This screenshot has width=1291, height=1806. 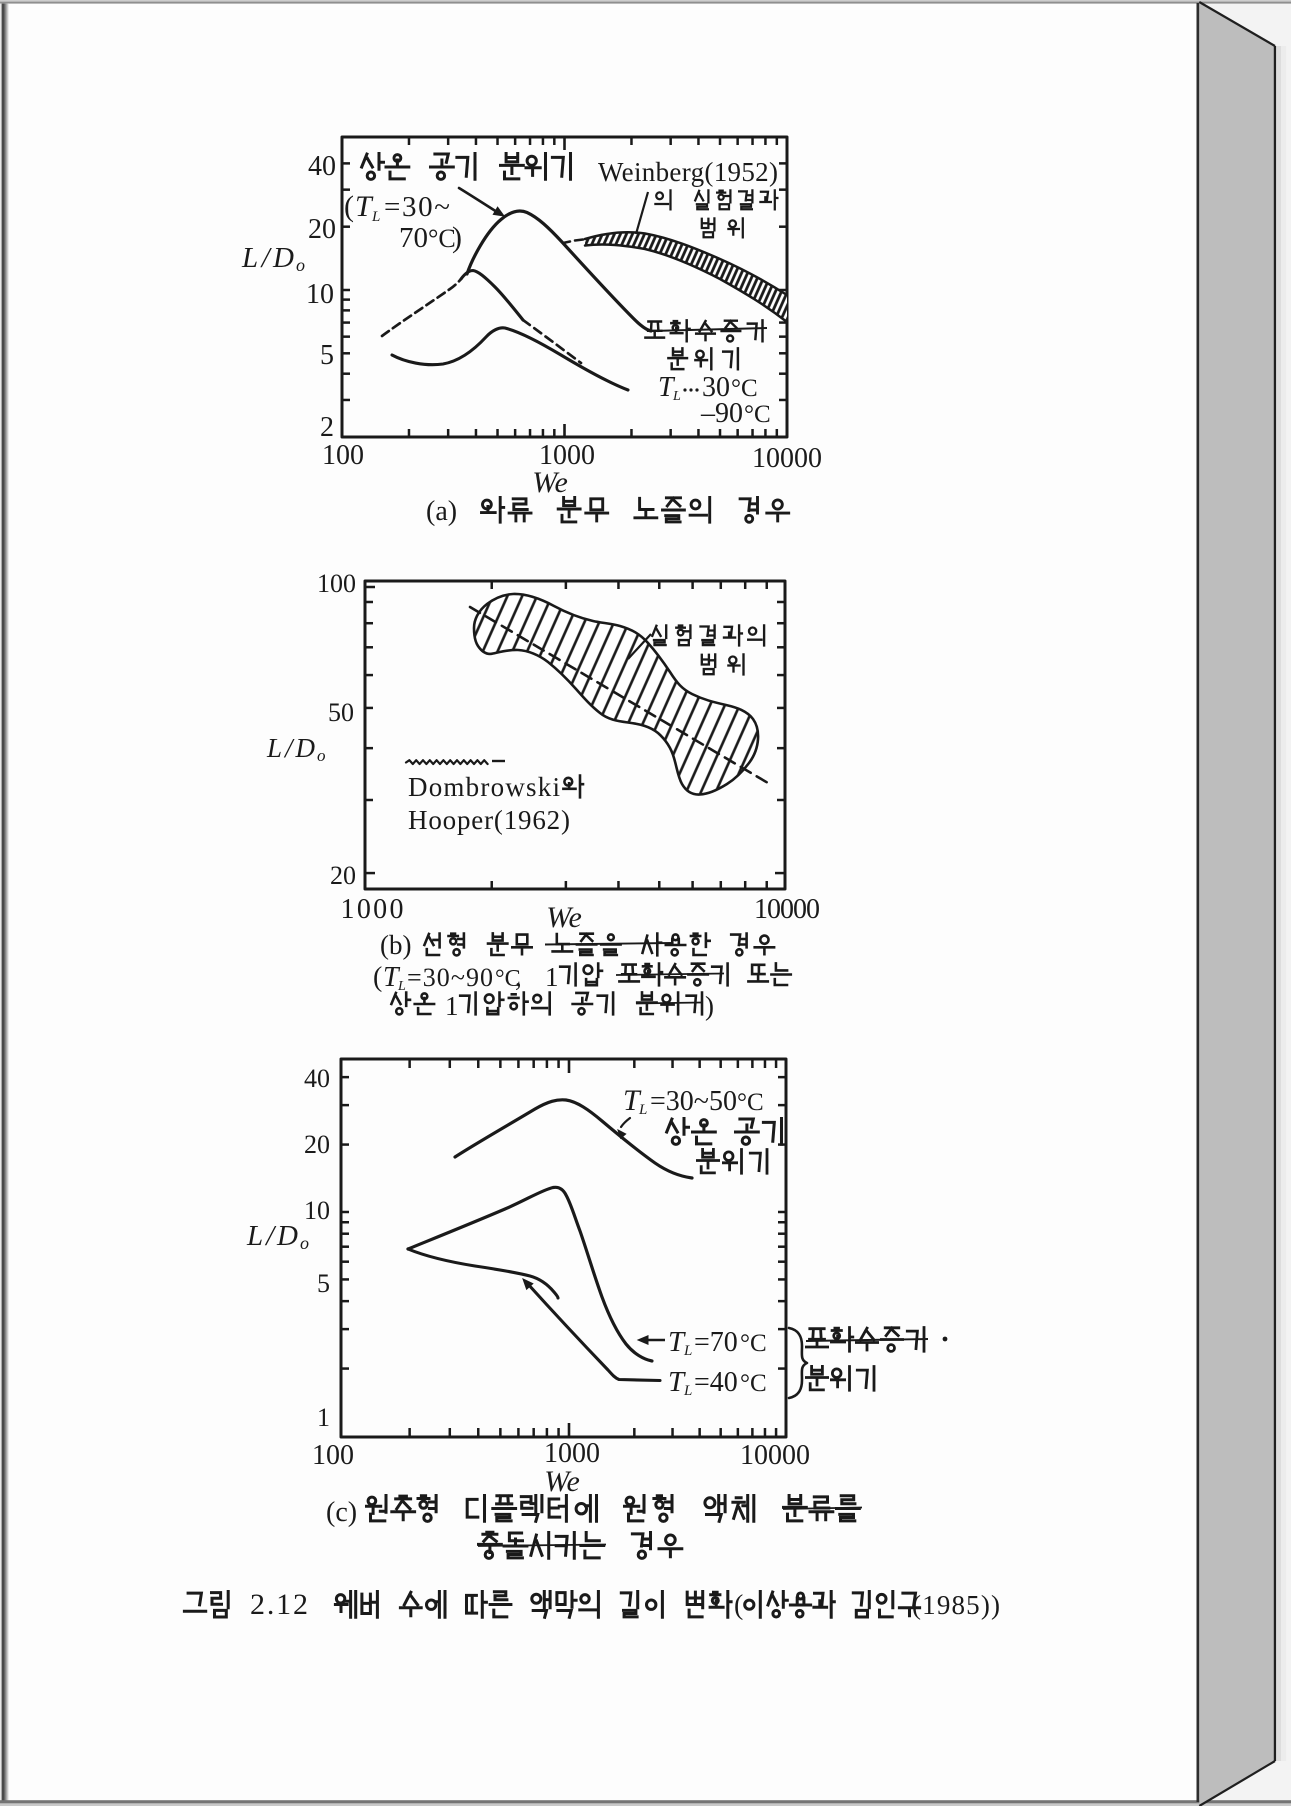 What do you see at coordinates (341, 1512) in the screenshot?
I see `svg-text: (c)` at bounding box center [341, 1512].